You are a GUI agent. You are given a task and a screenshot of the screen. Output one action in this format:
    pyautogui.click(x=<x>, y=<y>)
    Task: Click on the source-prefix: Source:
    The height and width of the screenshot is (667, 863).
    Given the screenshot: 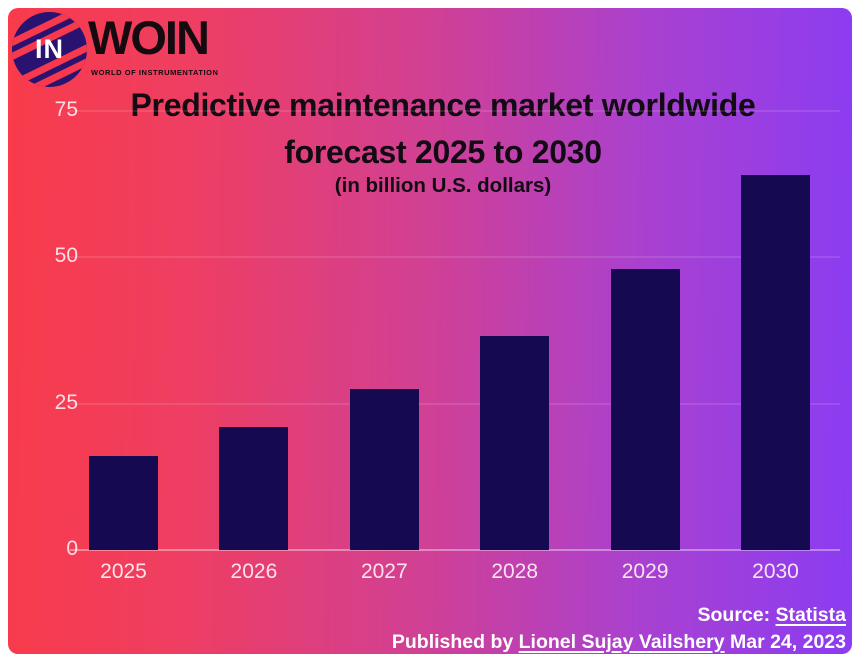 What is the action you would take?
    pyautogui.click(x=734, y=615)
    